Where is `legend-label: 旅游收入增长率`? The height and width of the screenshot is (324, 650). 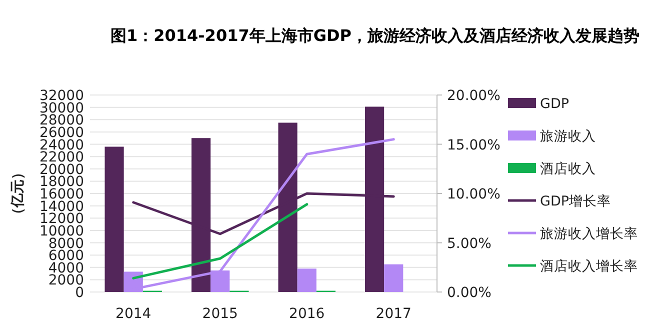 legend-label: 旅游收入增长率 is located at coordinates (589, 234).